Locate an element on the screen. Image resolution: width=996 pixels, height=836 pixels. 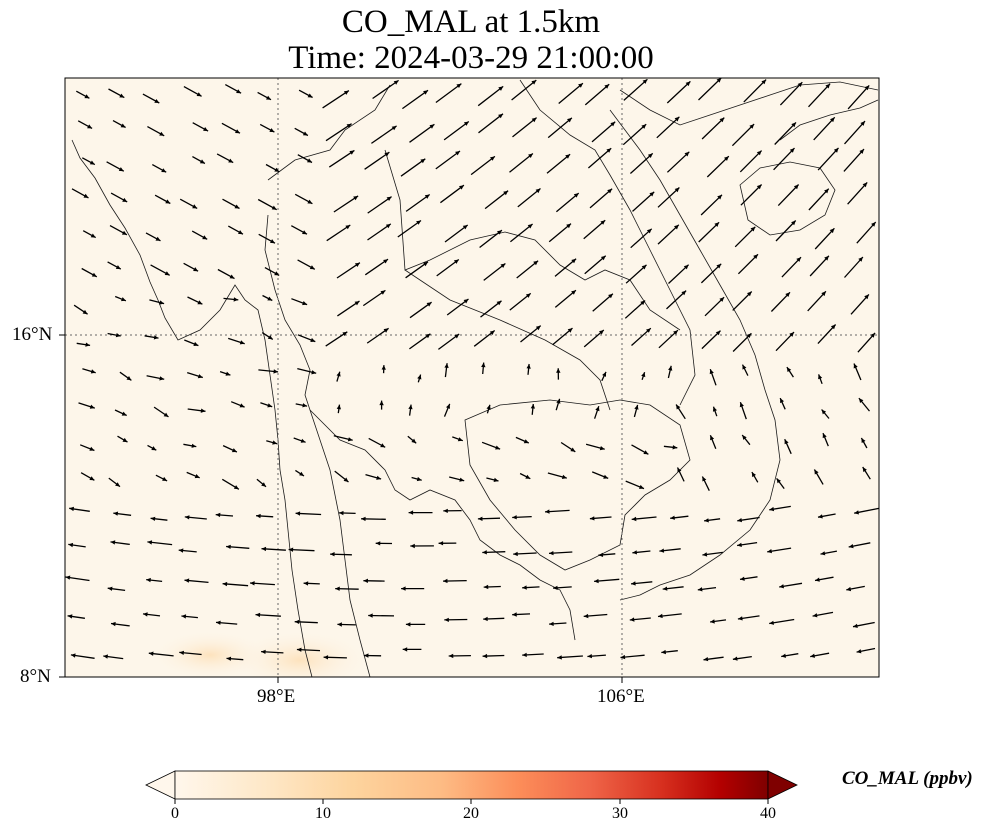
border-myanmar-china is located at coordinates (329, 132).